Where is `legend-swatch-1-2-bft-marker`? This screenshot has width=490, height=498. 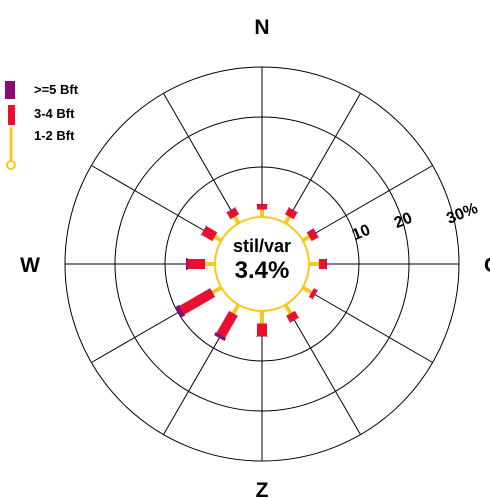
legend-swatch-1-2-bft-marker is located at coordinates (11, 165).